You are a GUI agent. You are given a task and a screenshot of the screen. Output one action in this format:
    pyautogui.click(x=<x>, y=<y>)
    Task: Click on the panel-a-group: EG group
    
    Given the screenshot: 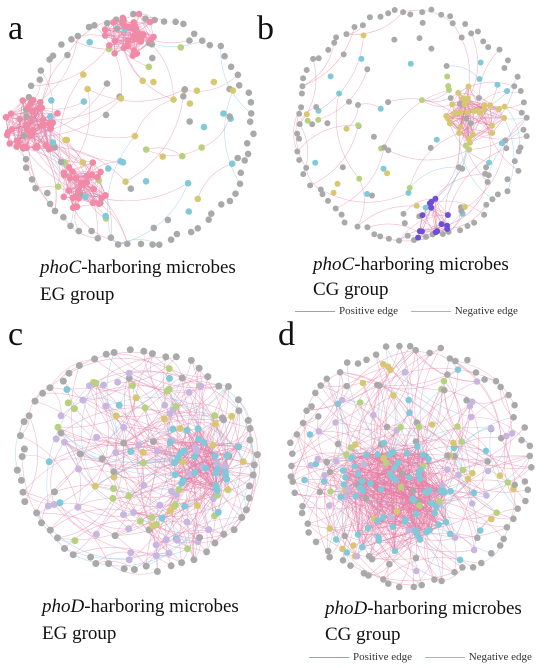 What is the action you would take?
    pyautogui.click(x=77, y=294)
    